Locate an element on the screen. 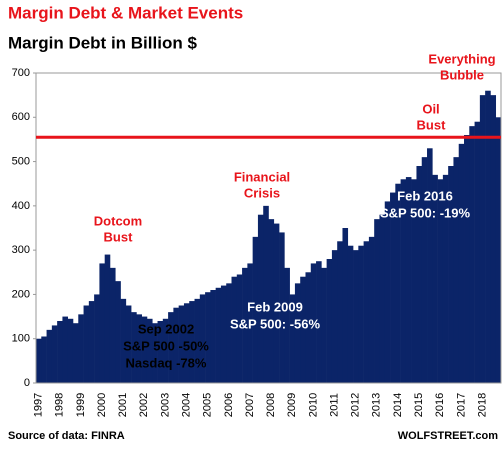 This screenshot has width=504, height=455. annotation: S&P 500: -56% is located at coordinates (275, 323).